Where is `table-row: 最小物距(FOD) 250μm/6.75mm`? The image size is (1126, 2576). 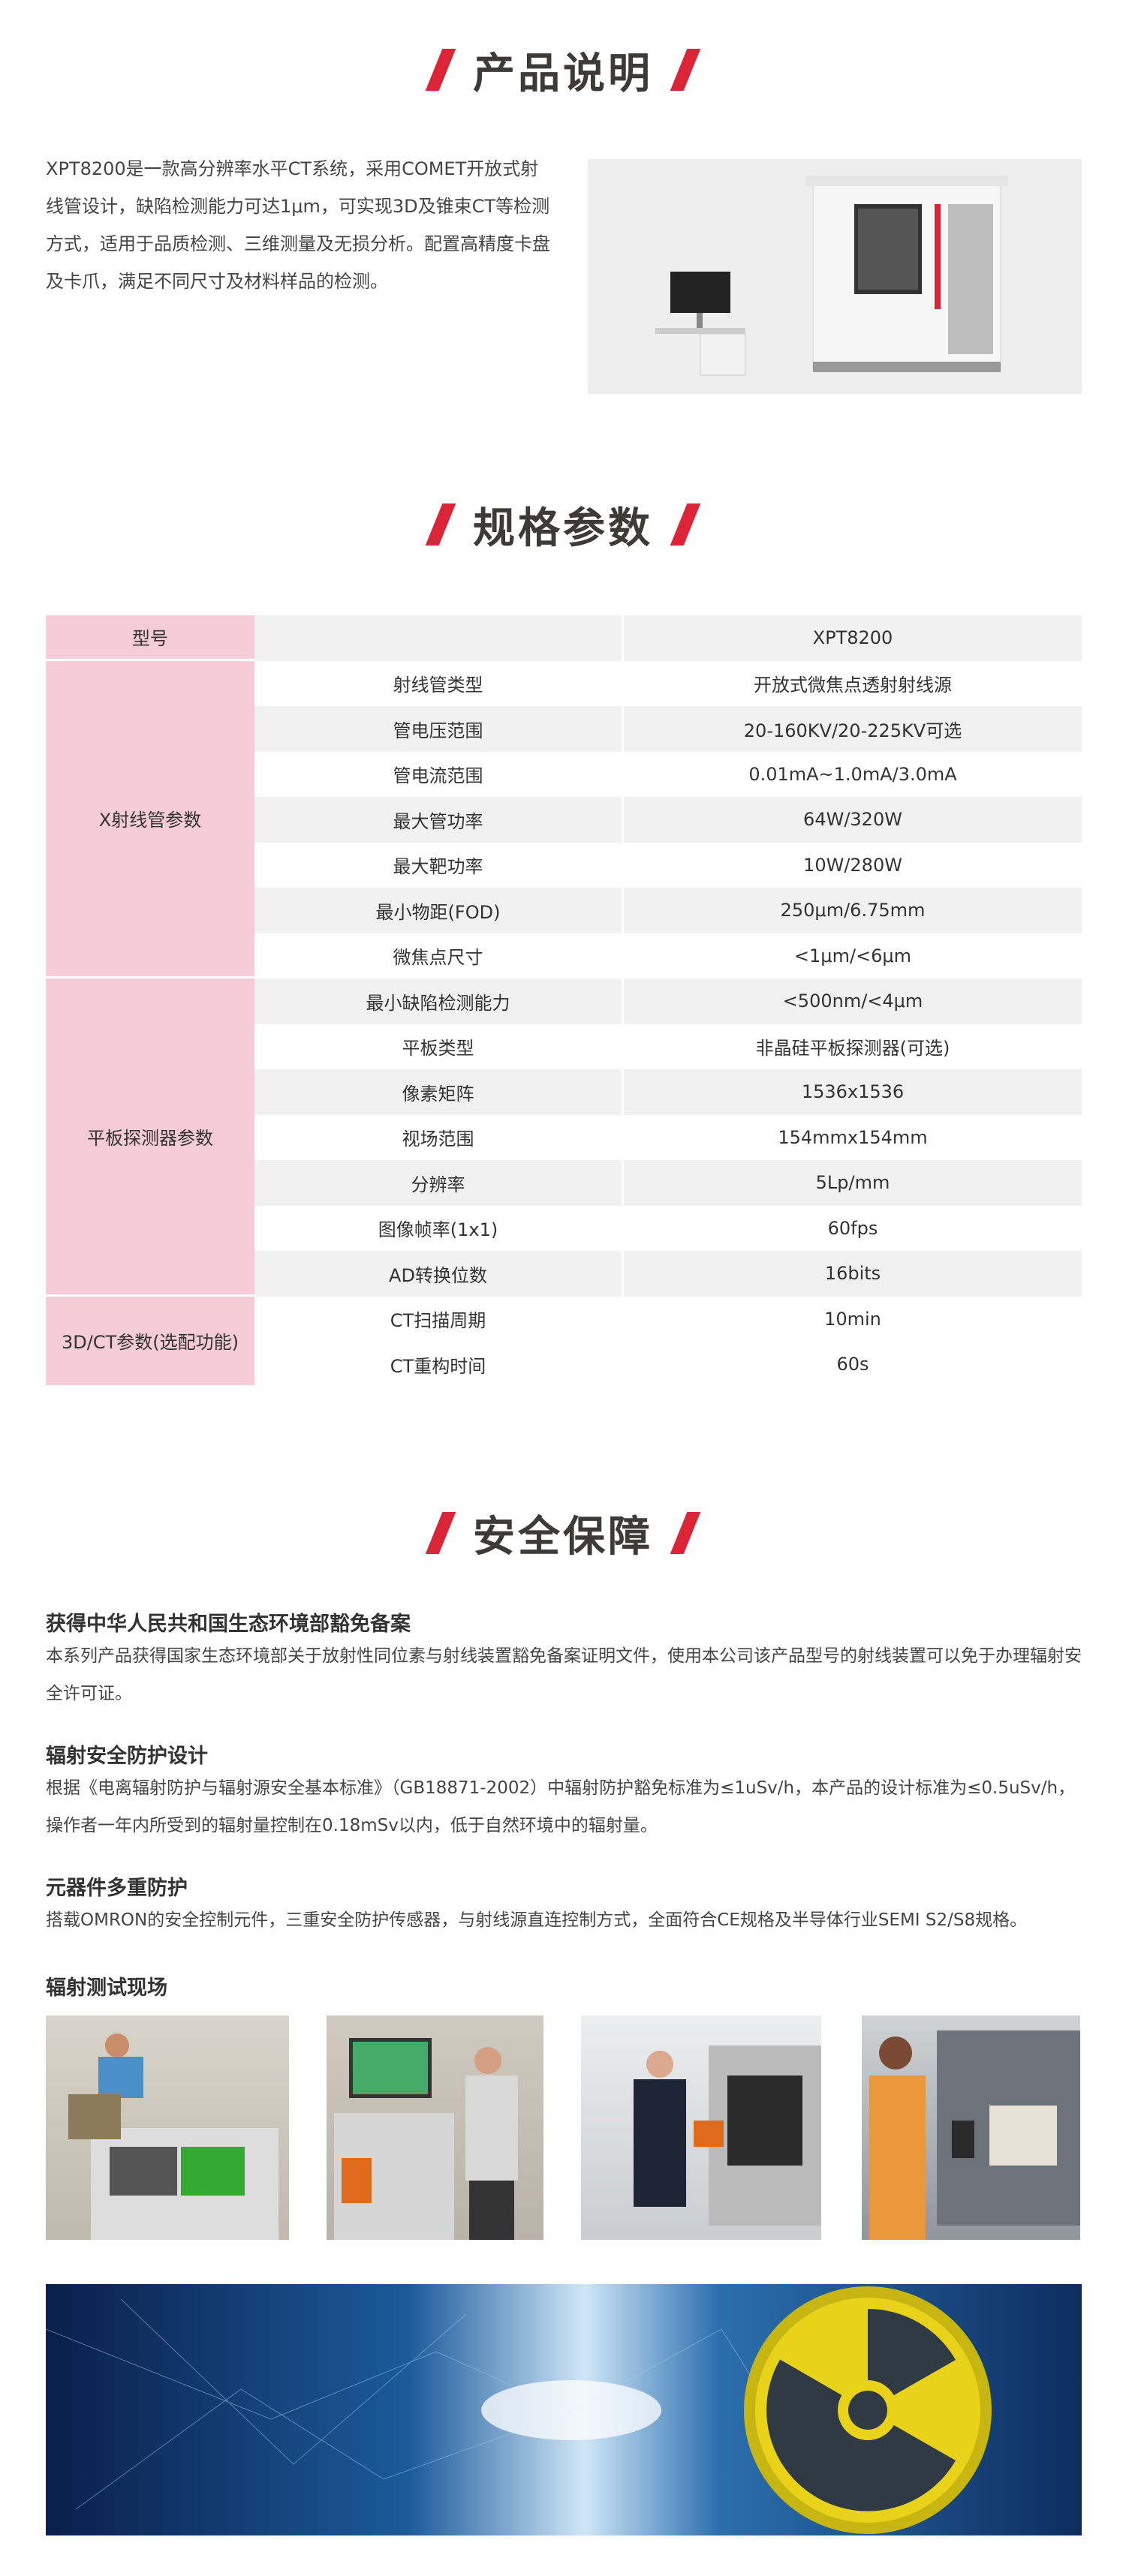
table-row: 最小物距(FOD) 250μm/6.75mm is located at coordinates (564, 910).